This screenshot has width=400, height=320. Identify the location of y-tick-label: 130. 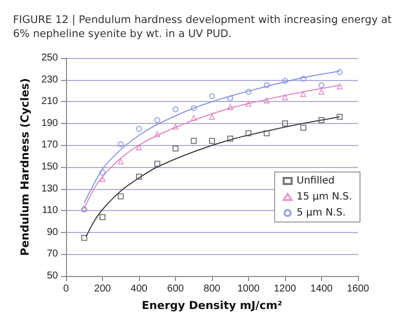
(49, 188).